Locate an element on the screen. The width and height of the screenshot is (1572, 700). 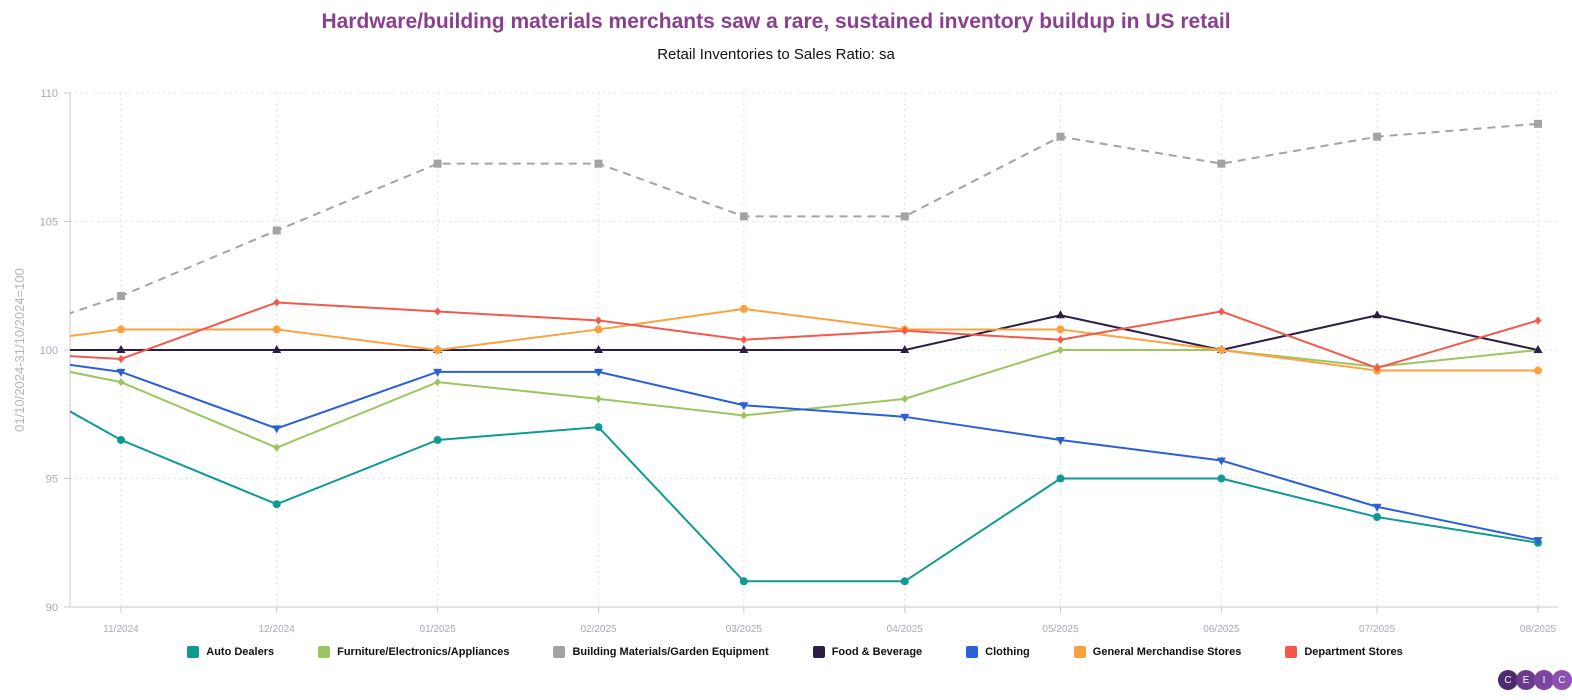
legend-label: General Merchandise Stores is located at coordinates (1167, 652).